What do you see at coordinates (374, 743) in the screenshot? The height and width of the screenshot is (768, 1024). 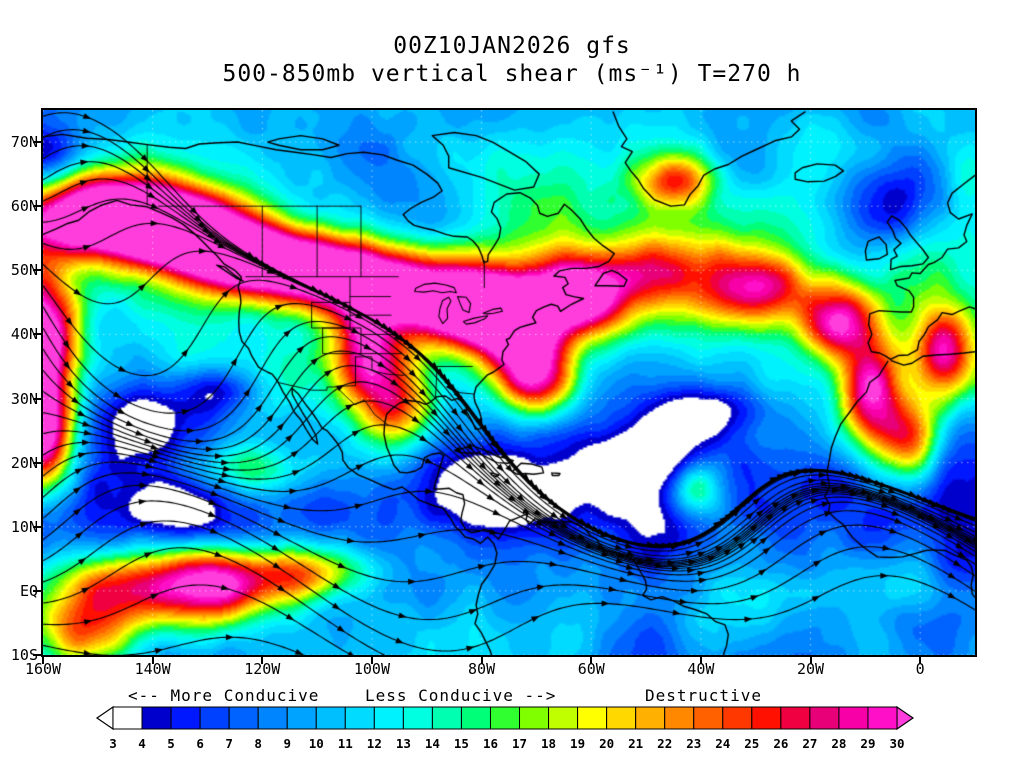 I see `colorbar-tick-label: 12` at bounding box center [374, 743].